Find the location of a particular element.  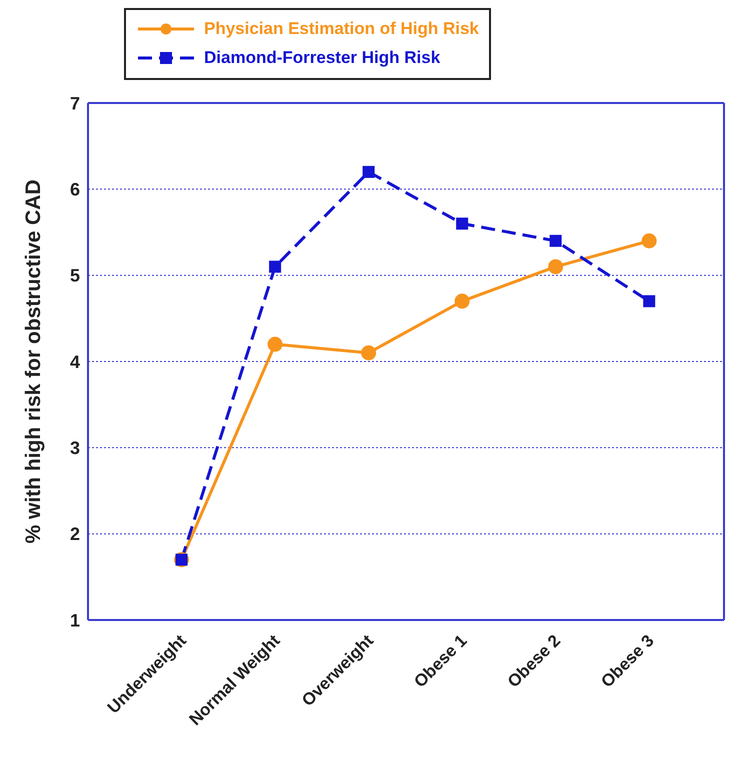

y-tick-label: 3 is located at coordinates (75, 448).